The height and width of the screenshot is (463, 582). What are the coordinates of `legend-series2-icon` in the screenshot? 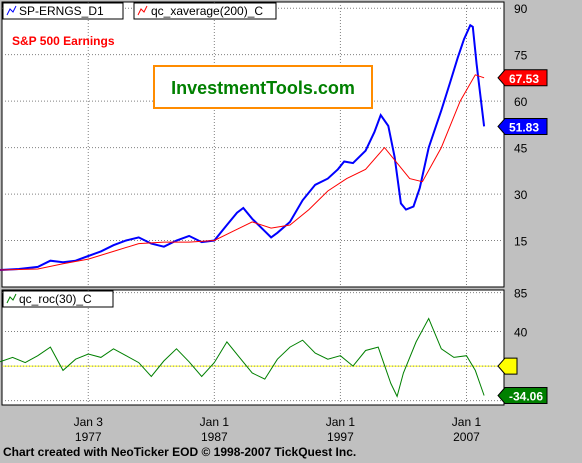 It's located at (142, 10).